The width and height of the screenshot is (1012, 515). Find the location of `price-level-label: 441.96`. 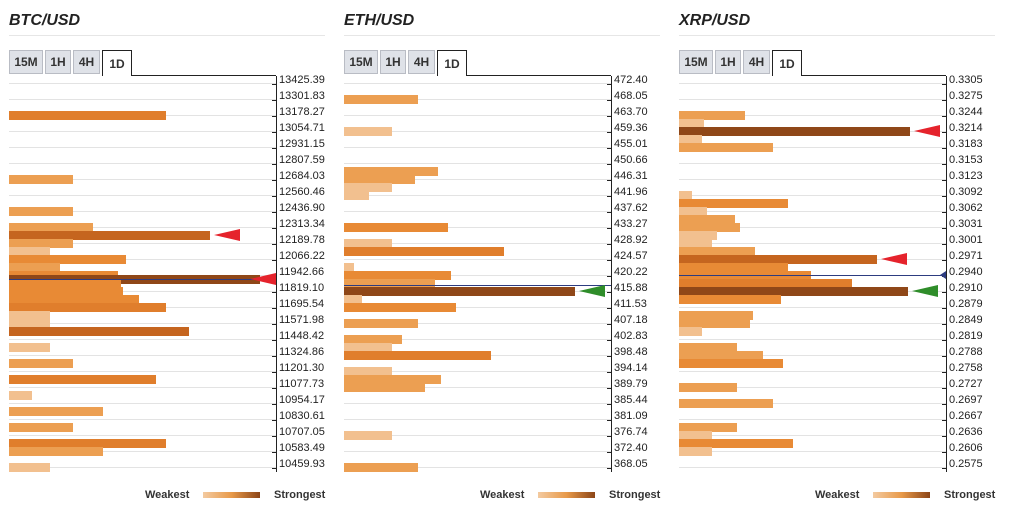

price-level-label: 441.96 is located at coordinates (631, 192).